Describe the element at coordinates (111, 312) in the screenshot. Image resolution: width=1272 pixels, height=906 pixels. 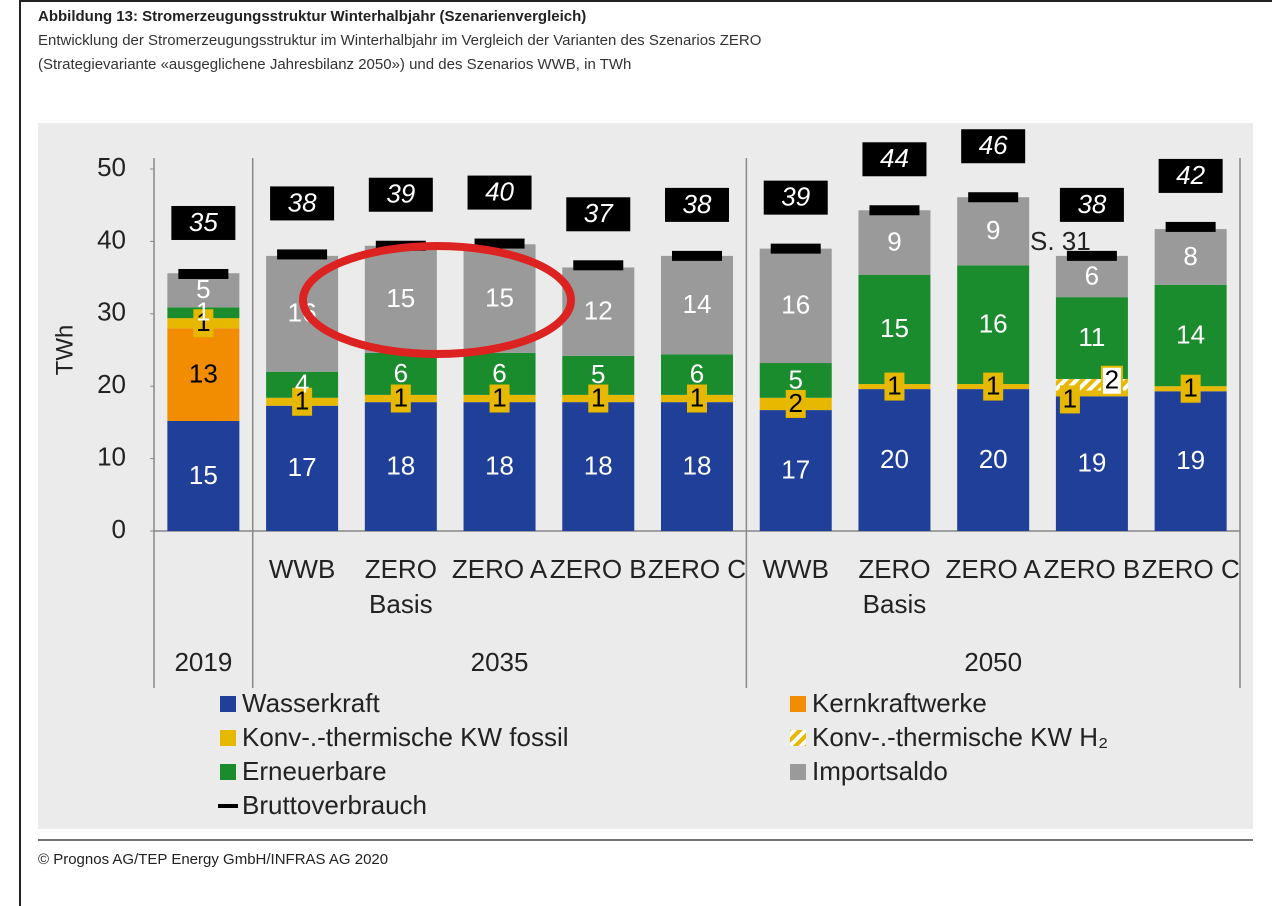
I see `y-tick-label: 30` at that location.